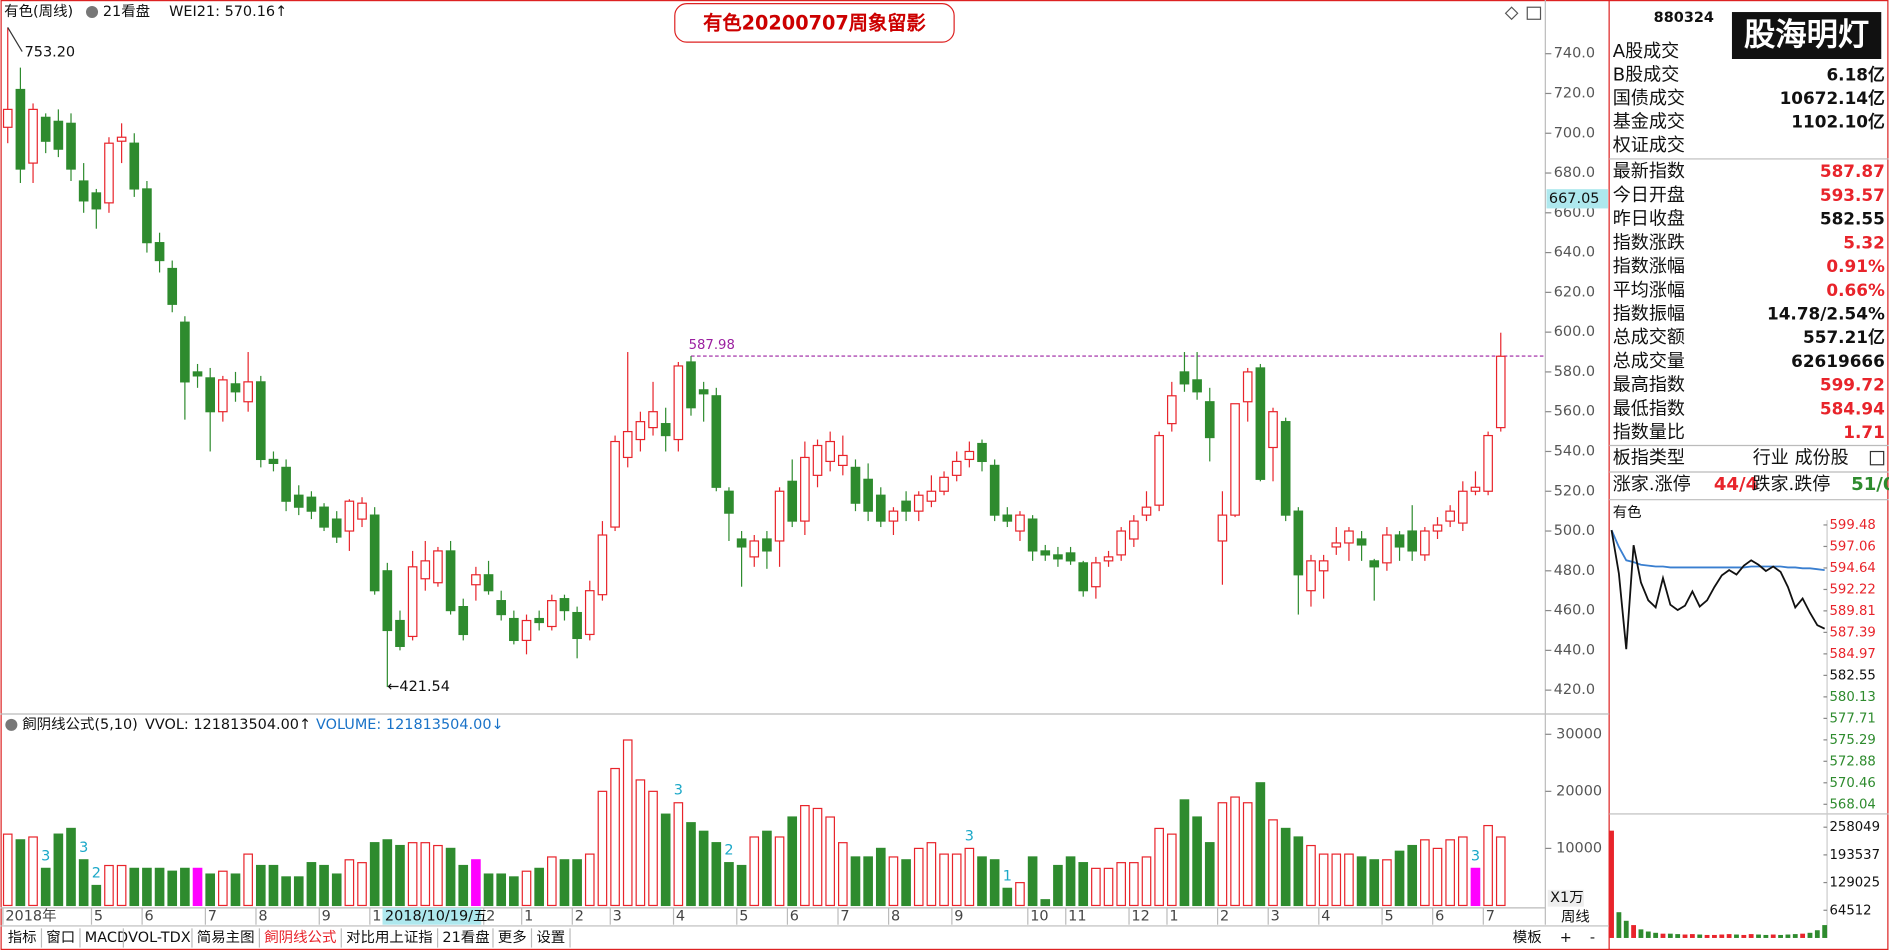 Image resolution: width=1889 pixels, height=950 pixels. What do you see at coordinates (300, 937) in the screenshot?
I see `toolbar-item: 飼阴线公式` at bounding box center [300, 937].